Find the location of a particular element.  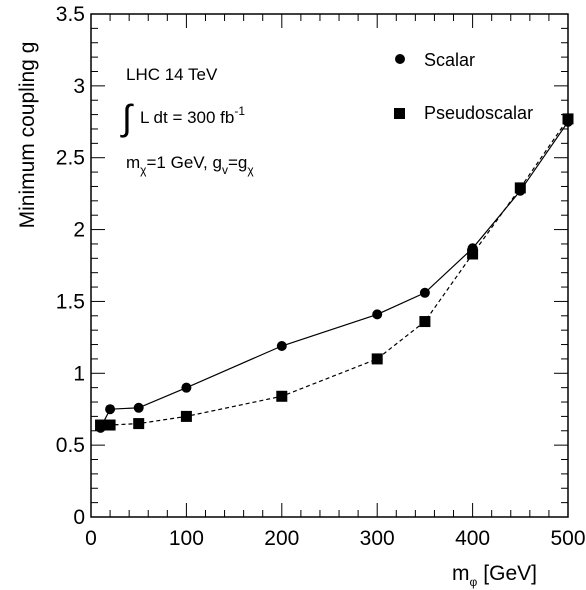

y-tick-label: 0 is located at coordinates (79, 517).